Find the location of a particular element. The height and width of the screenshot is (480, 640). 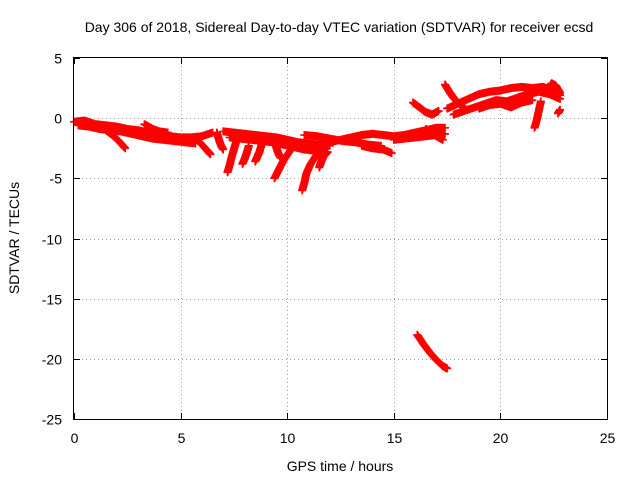

y-tick-label: -15 is located at coordinates (52, 300).